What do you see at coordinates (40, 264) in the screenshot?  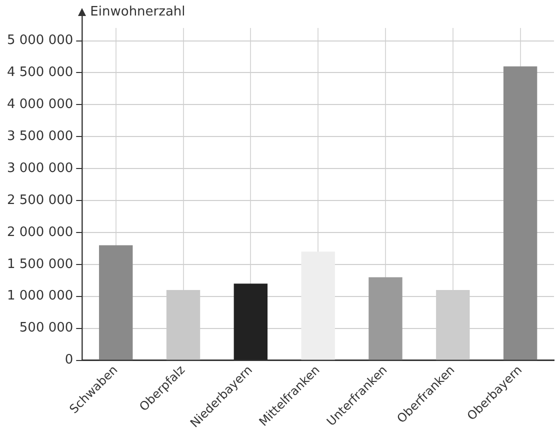 I see `y-tick-label: 1 500 000` at bounding box center [40, 264].